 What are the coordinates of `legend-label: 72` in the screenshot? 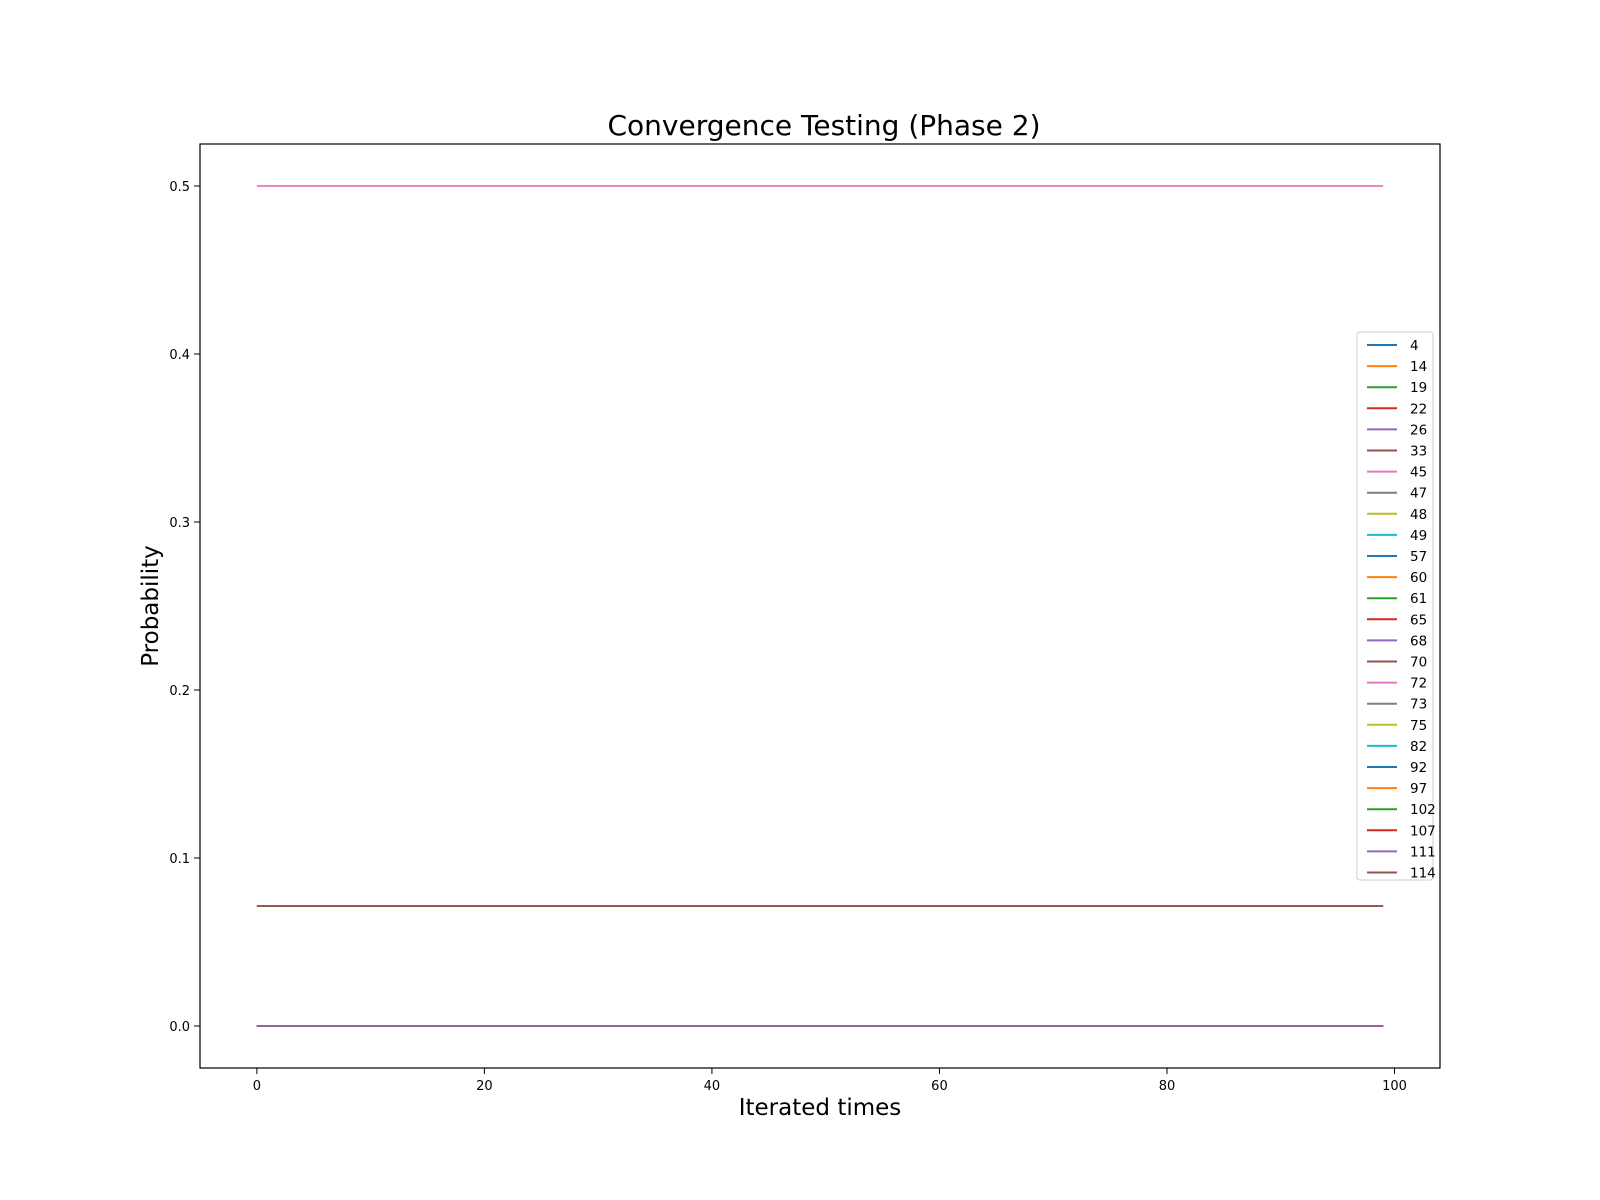 It's located at (1418, 684).